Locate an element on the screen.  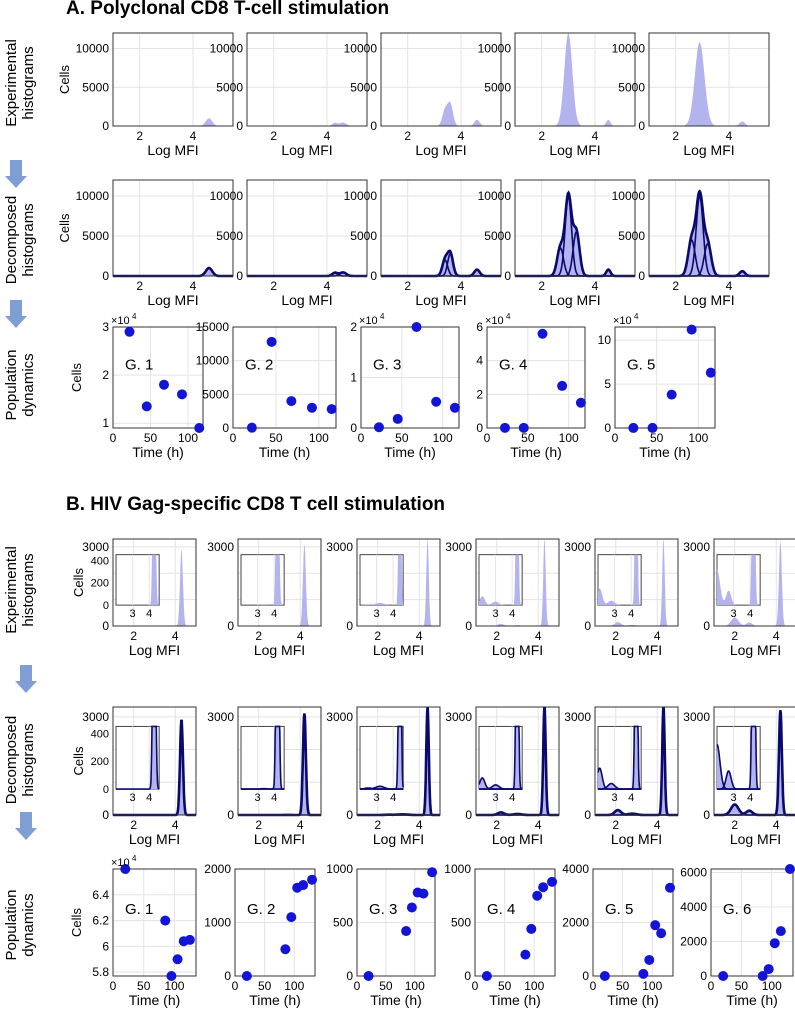
arrow-a2 is located at coordinates (16, 314).